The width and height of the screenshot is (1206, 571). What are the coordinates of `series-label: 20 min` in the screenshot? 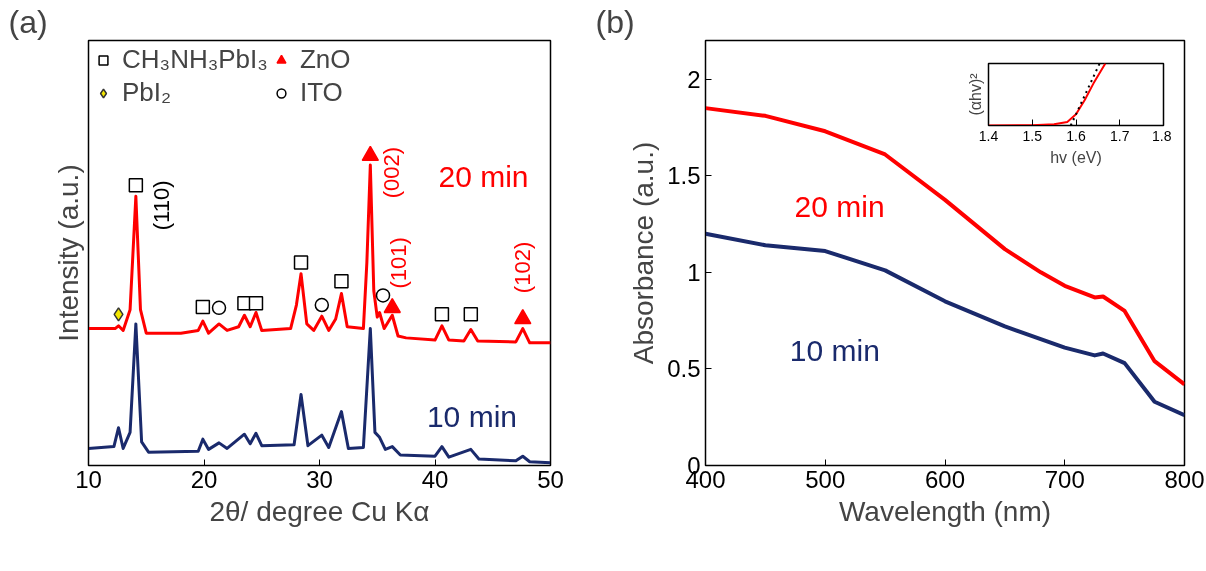 It's located at (839, 206).